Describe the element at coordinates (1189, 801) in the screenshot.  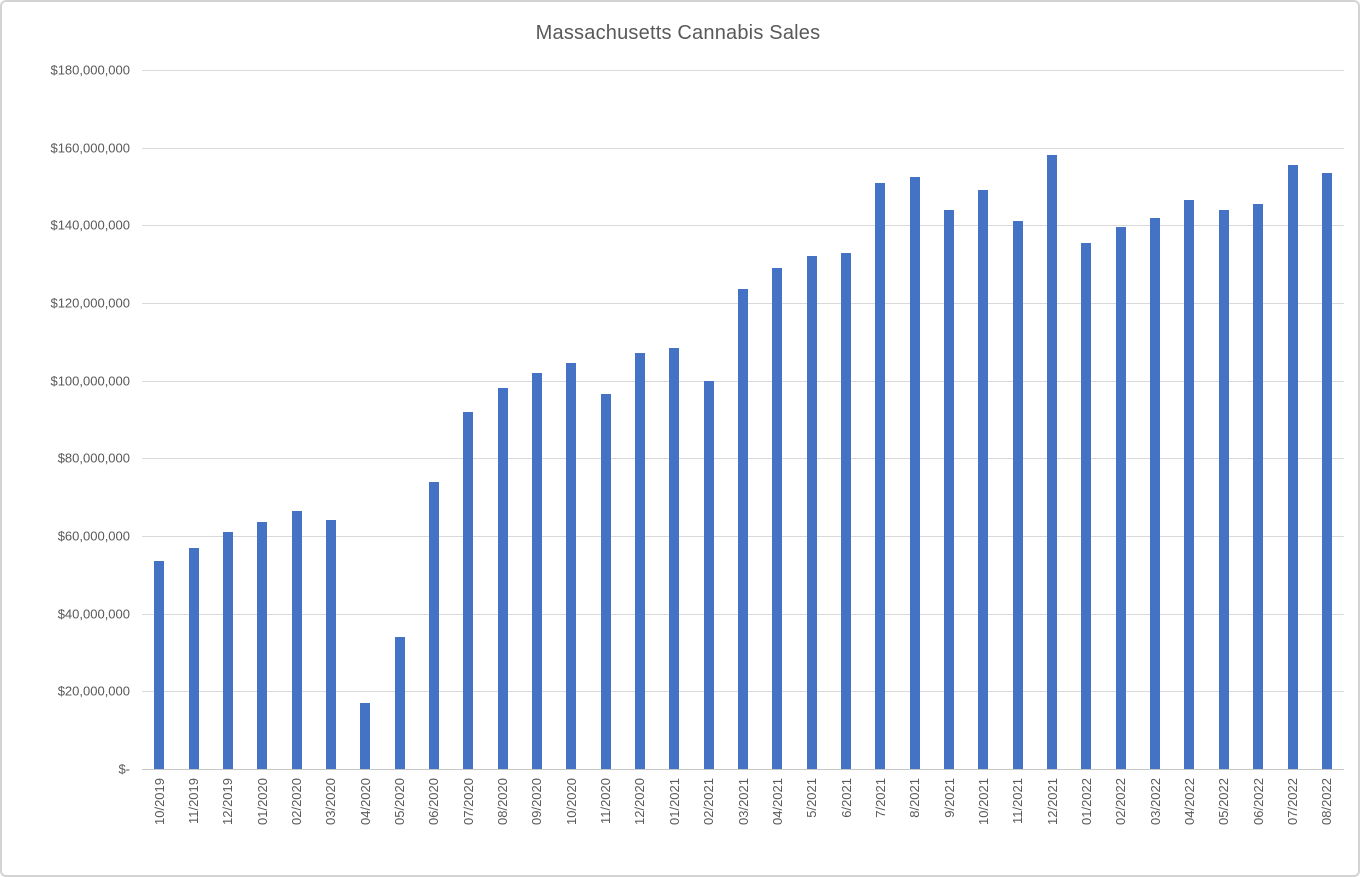
I see `x-tick-label: 04/2022` at that location.